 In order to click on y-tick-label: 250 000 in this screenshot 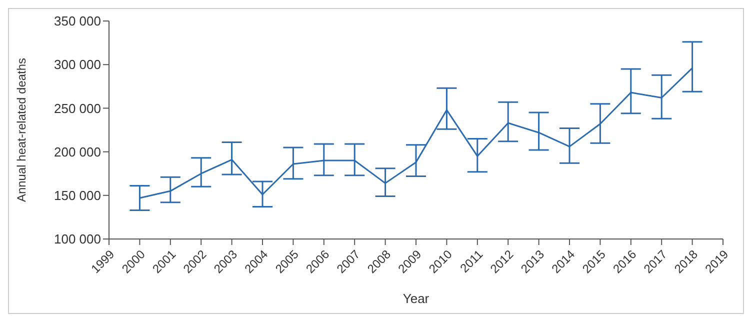, I will do `click(77, 108)`.